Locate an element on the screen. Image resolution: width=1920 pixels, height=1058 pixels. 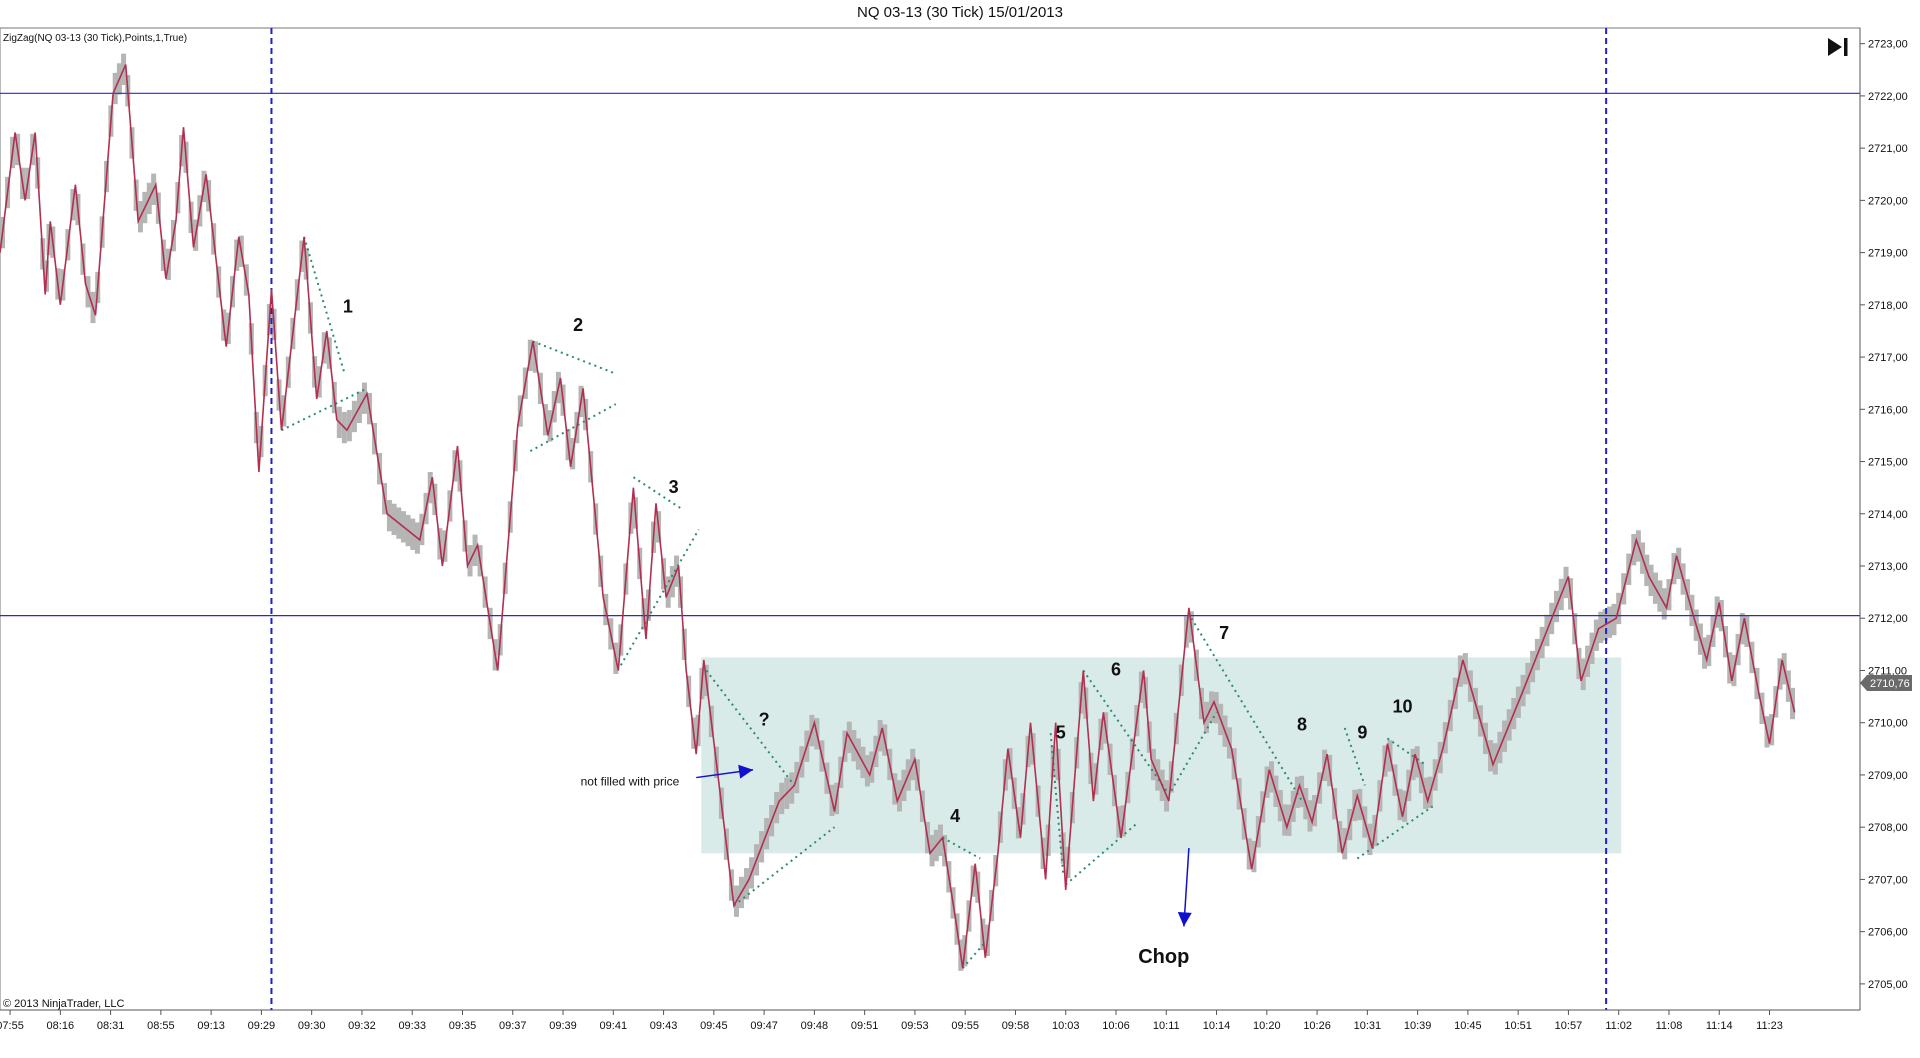
x-tick-label: 09:43 is located at coordinates (664, 1026).